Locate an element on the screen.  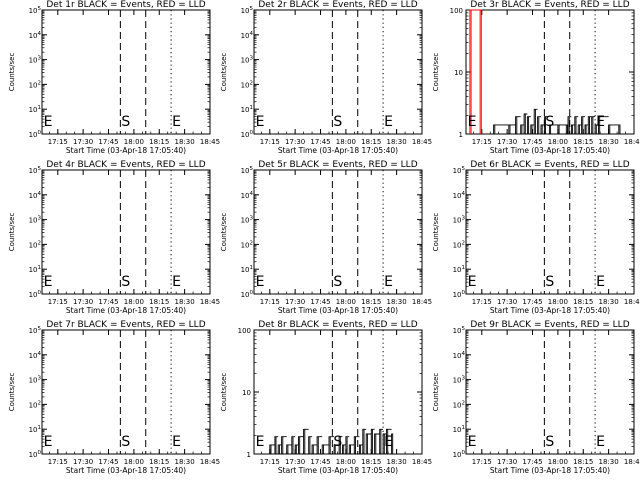
chart-title: Det 7r BLACK = Events, RED = LLD is located at coordinates (125, 325).